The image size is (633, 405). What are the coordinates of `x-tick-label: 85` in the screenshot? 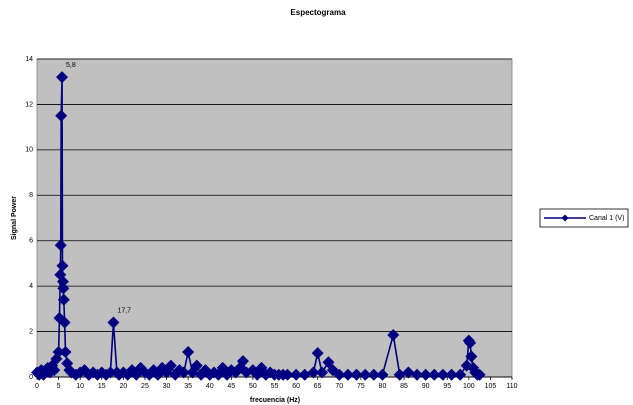 It's located at (404, 386).